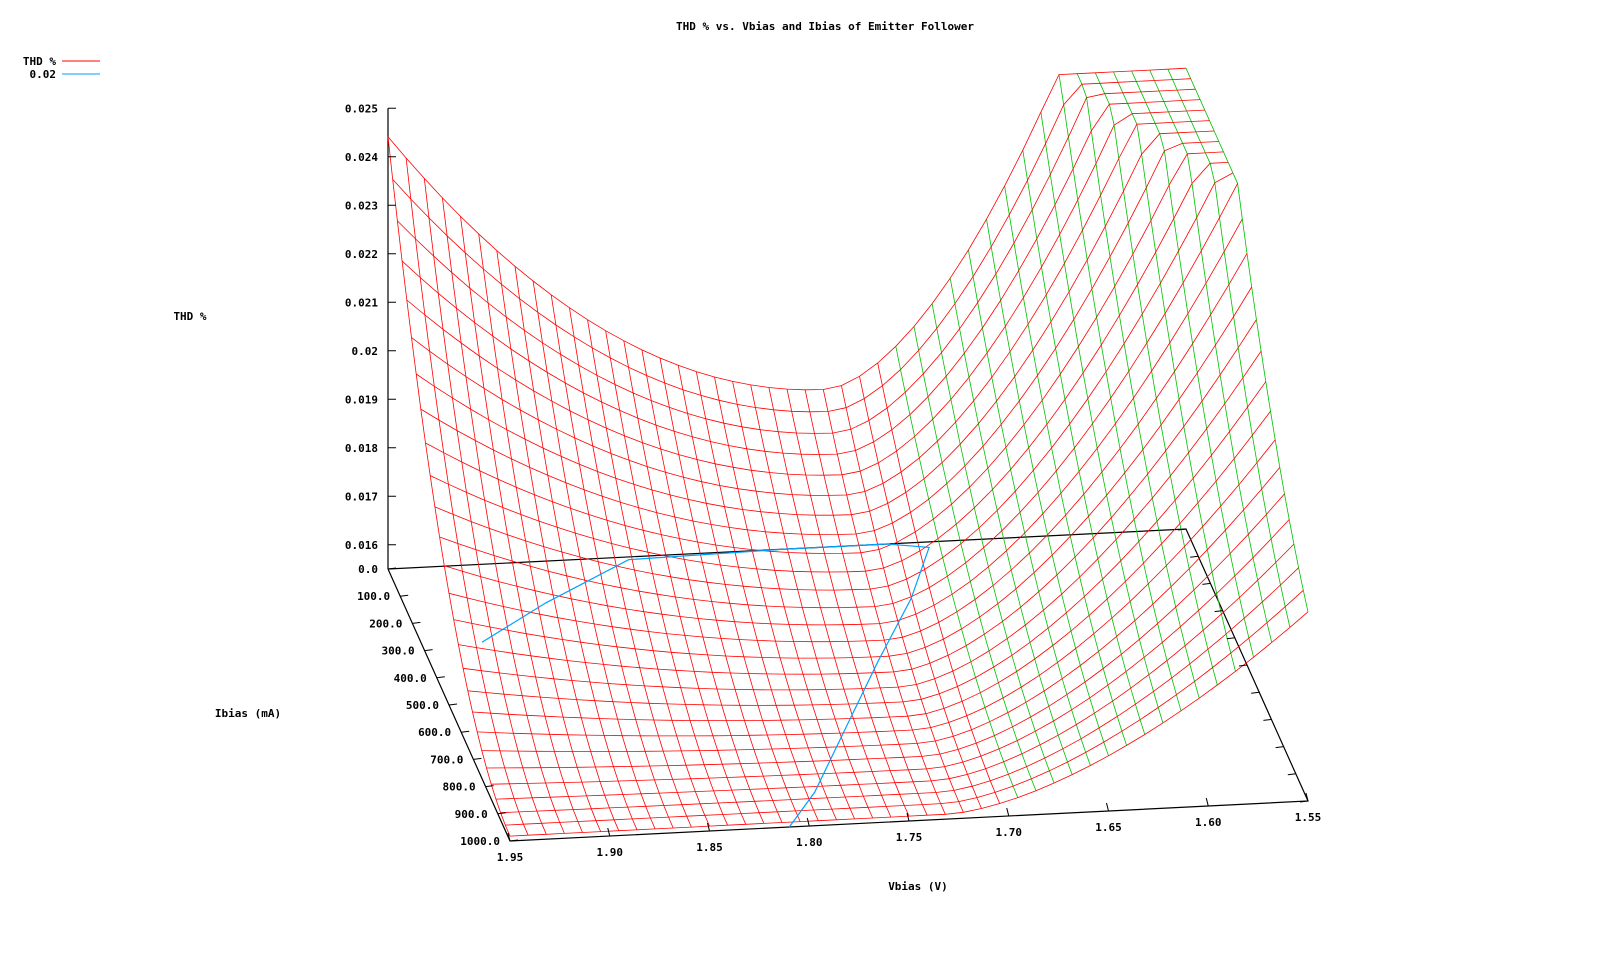  I want to click on y-axis-label: Ibias (mA), so click(248, 713).